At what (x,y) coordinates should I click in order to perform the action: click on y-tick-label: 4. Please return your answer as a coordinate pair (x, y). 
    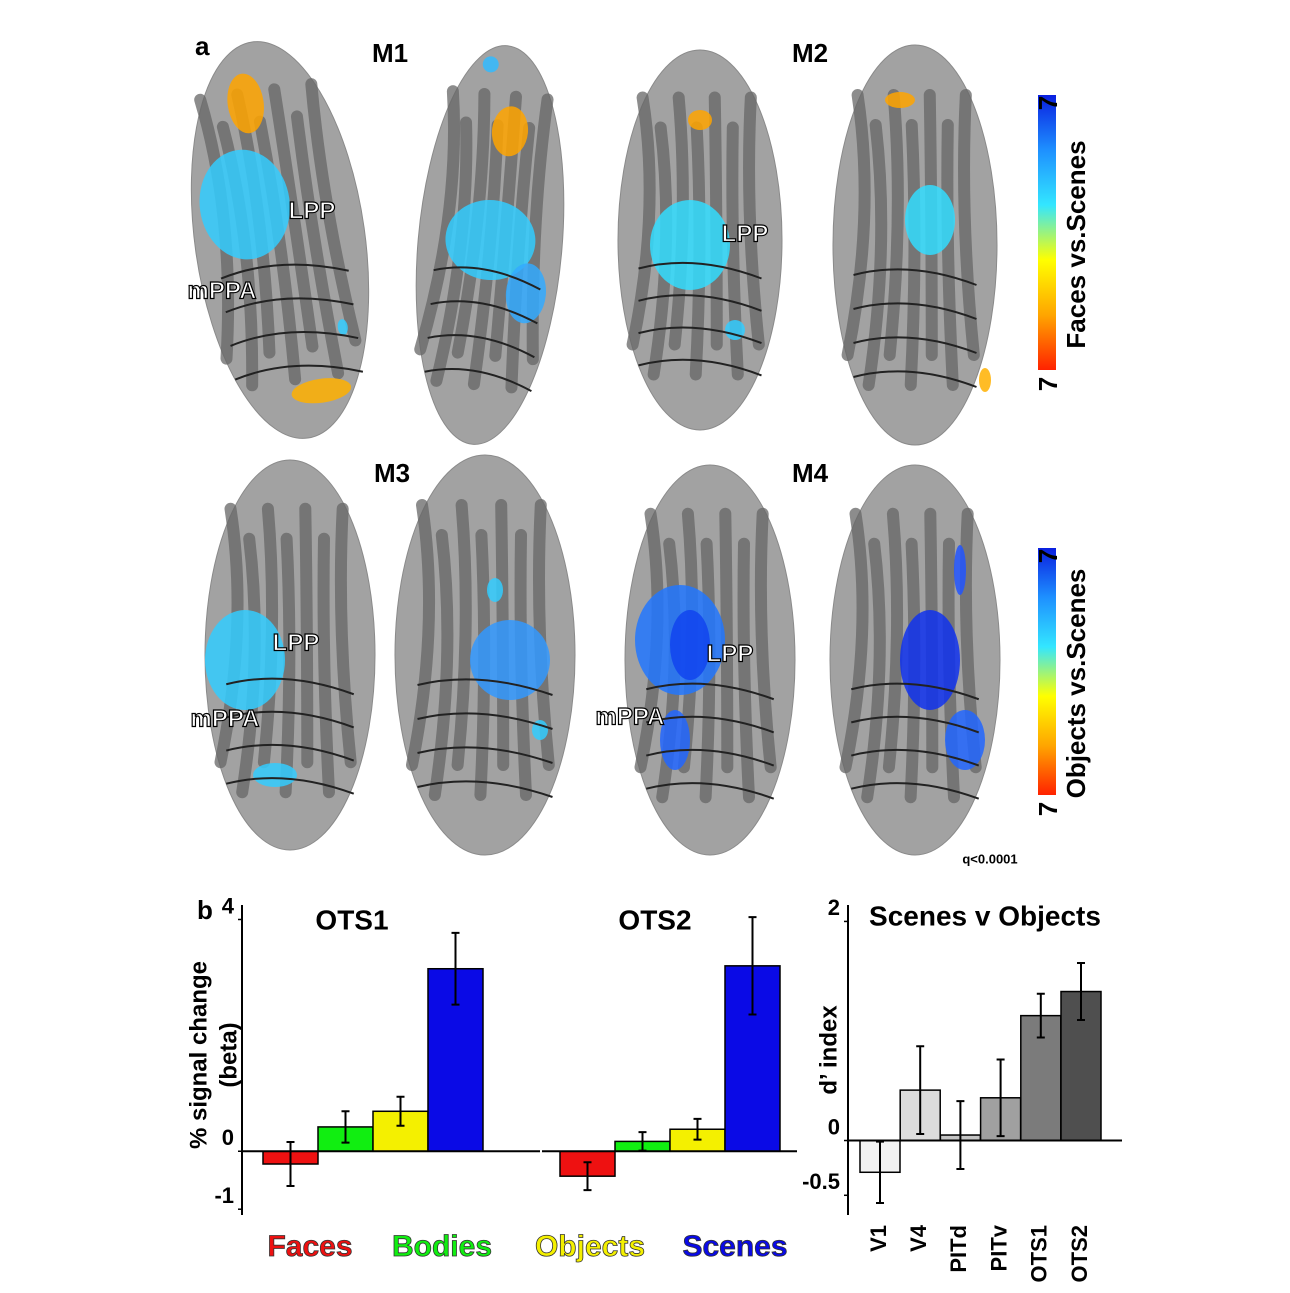
    Looking at the image, I should click on (228, 905).